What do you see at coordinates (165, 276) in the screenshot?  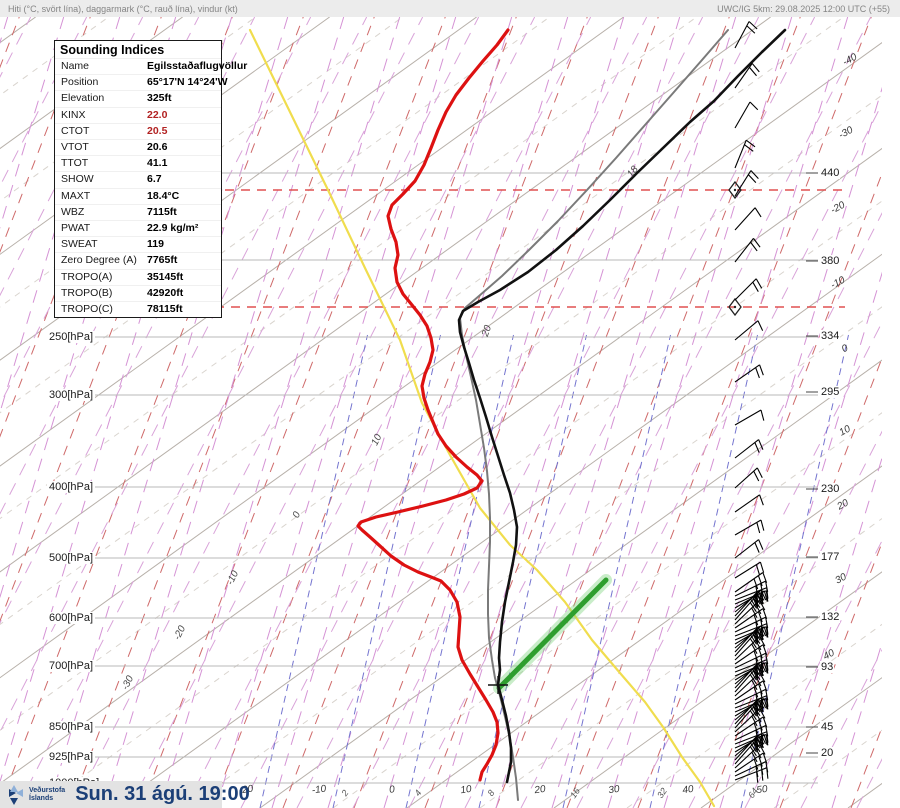 I see `index-value: 35145ft` at bounding box center [165, 276].